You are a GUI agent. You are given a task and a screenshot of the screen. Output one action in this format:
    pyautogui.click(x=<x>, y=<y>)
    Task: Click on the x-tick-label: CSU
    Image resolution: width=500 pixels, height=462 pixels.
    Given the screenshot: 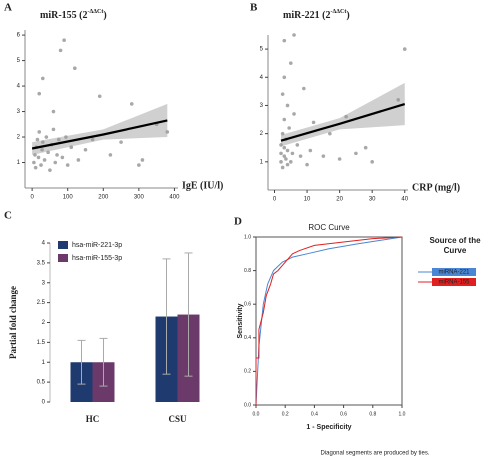 What is the action you would take?
    pyautogui.click(x=177, y=419)
    